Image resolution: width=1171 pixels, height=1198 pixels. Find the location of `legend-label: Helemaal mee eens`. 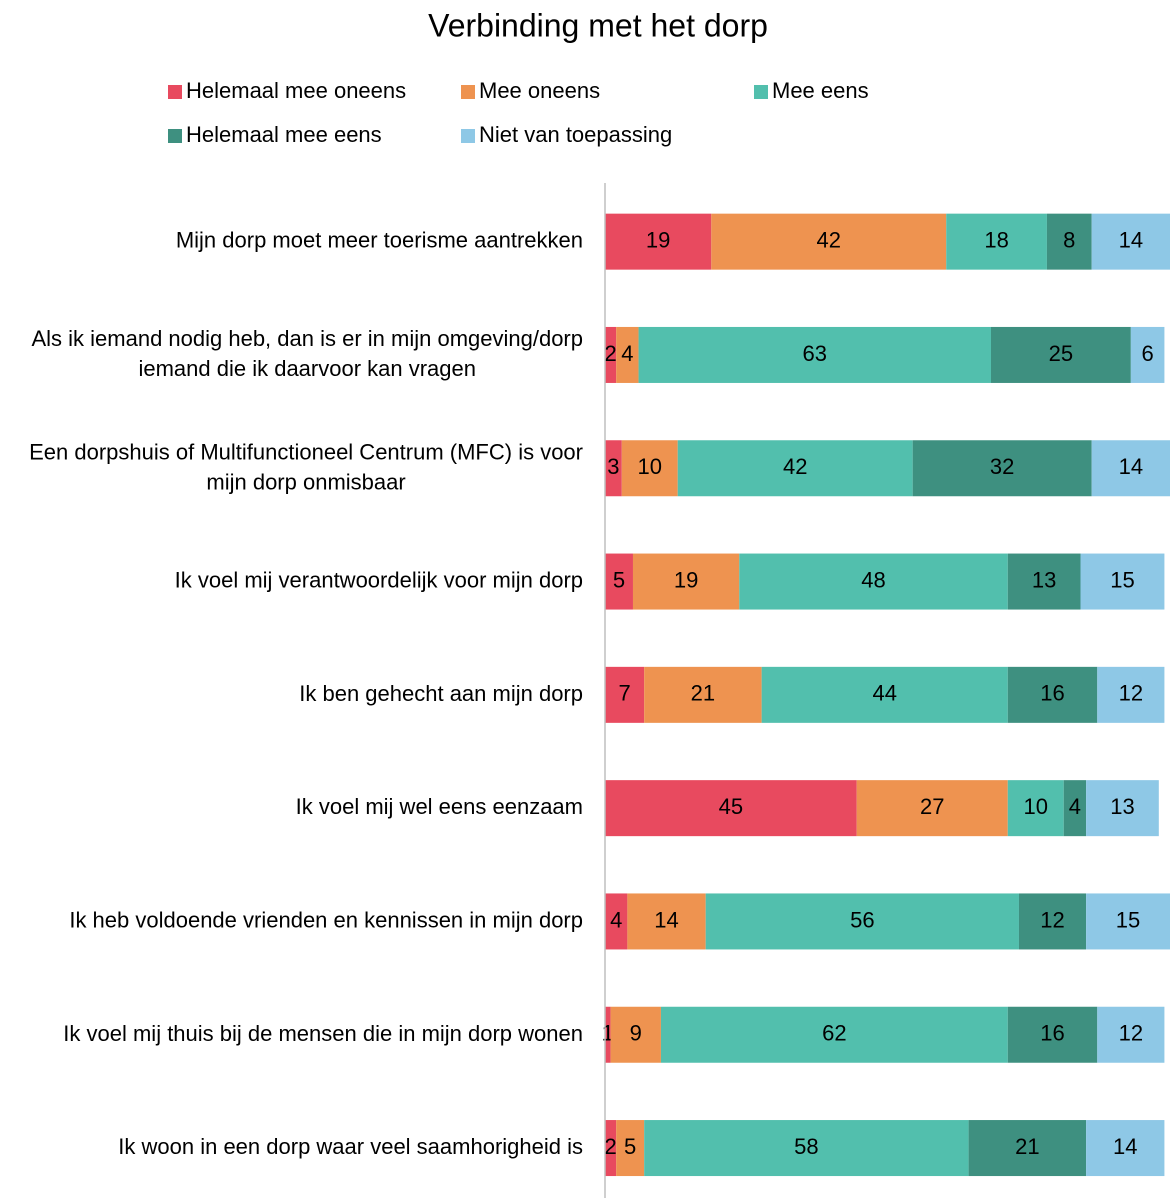

legend-label: Helemaal mee eens is located at coordinates (284, 134).